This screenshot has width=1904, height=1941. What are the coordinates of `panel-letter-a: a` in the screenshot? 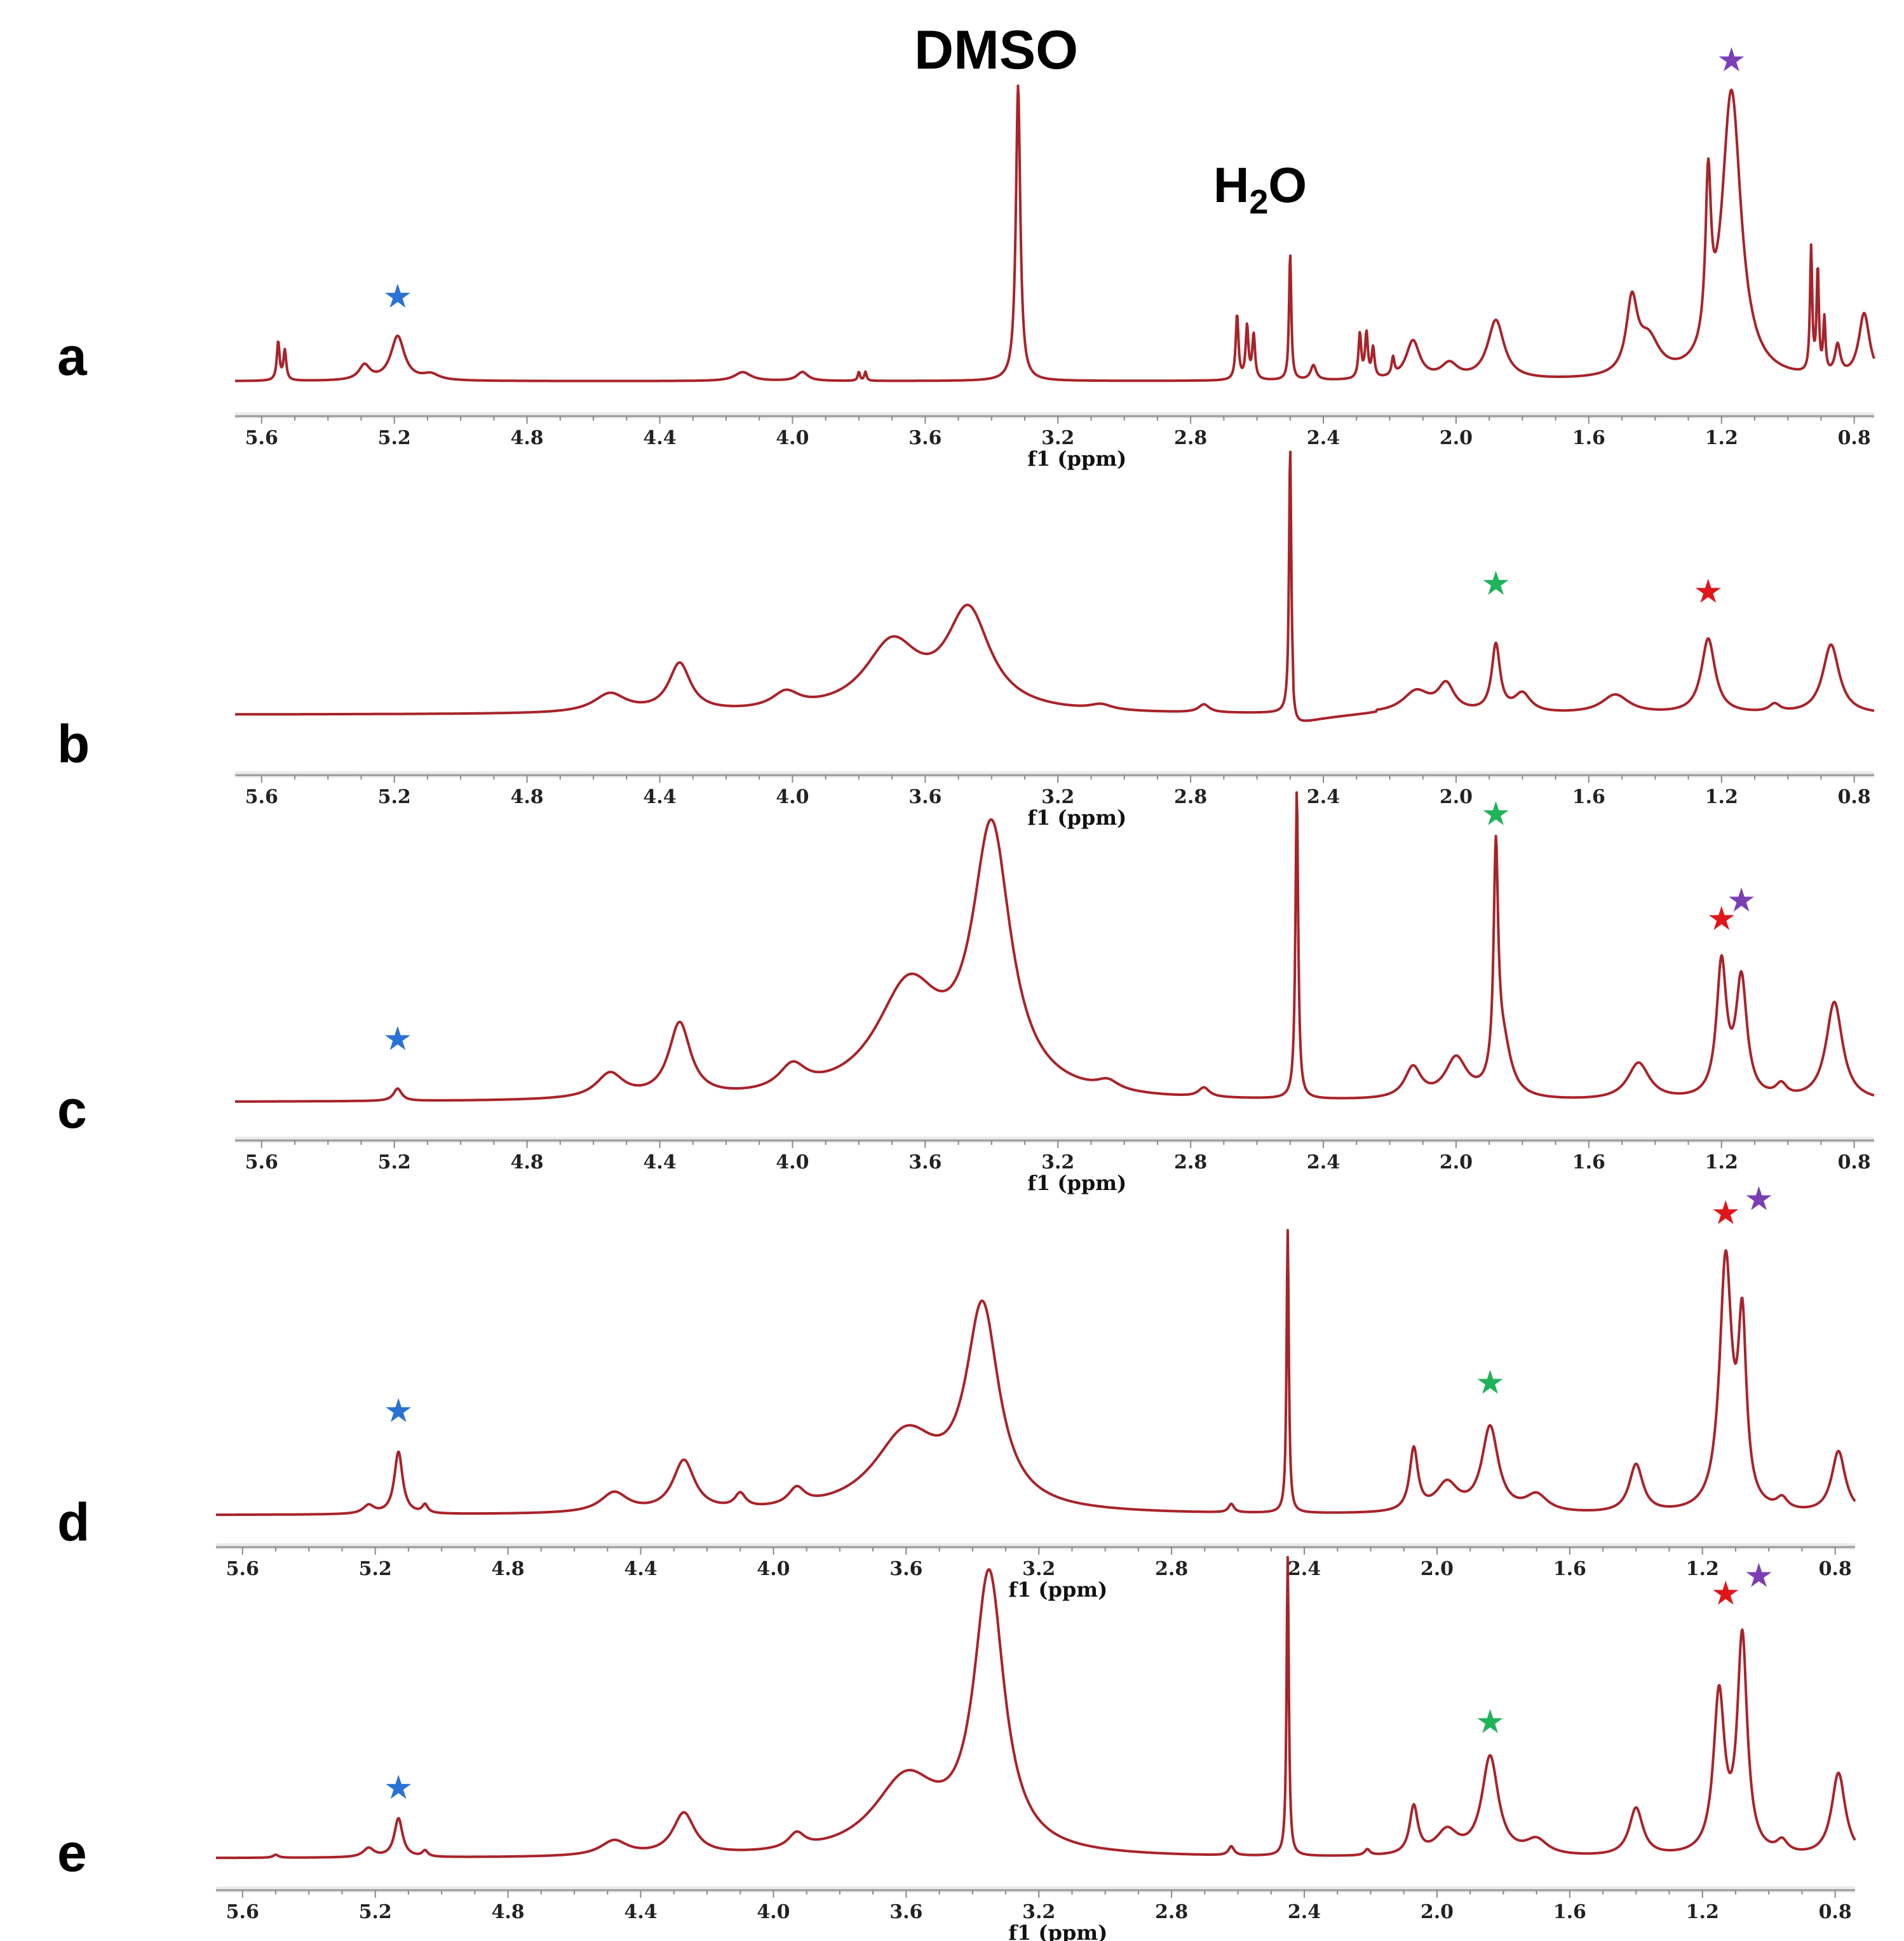 It's located at (72, 356).